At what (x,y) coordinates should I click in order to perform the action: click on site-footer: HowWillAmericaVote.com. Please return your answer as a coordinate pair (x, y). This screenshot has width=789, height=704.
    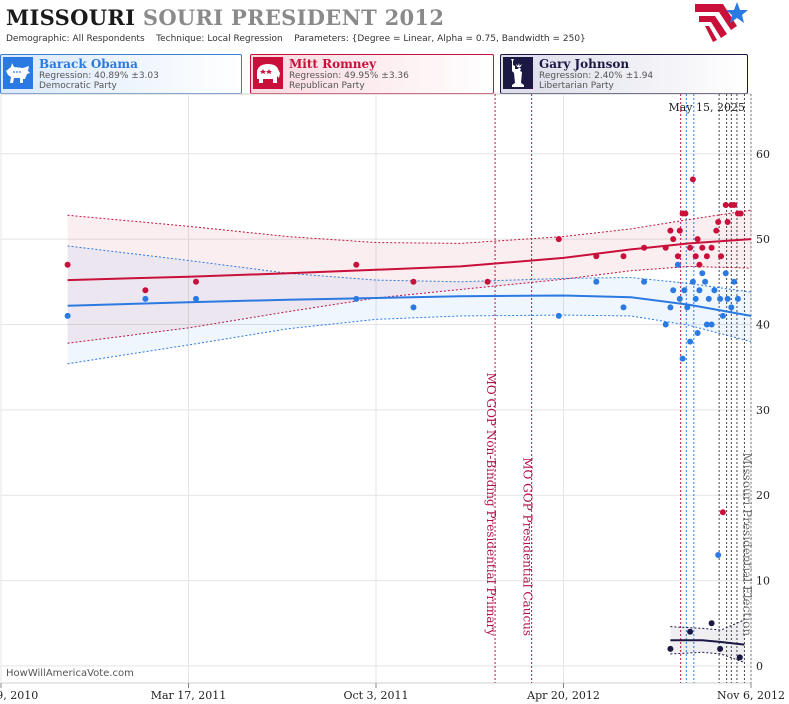
    Looking at the image, I should click on (70, 673).